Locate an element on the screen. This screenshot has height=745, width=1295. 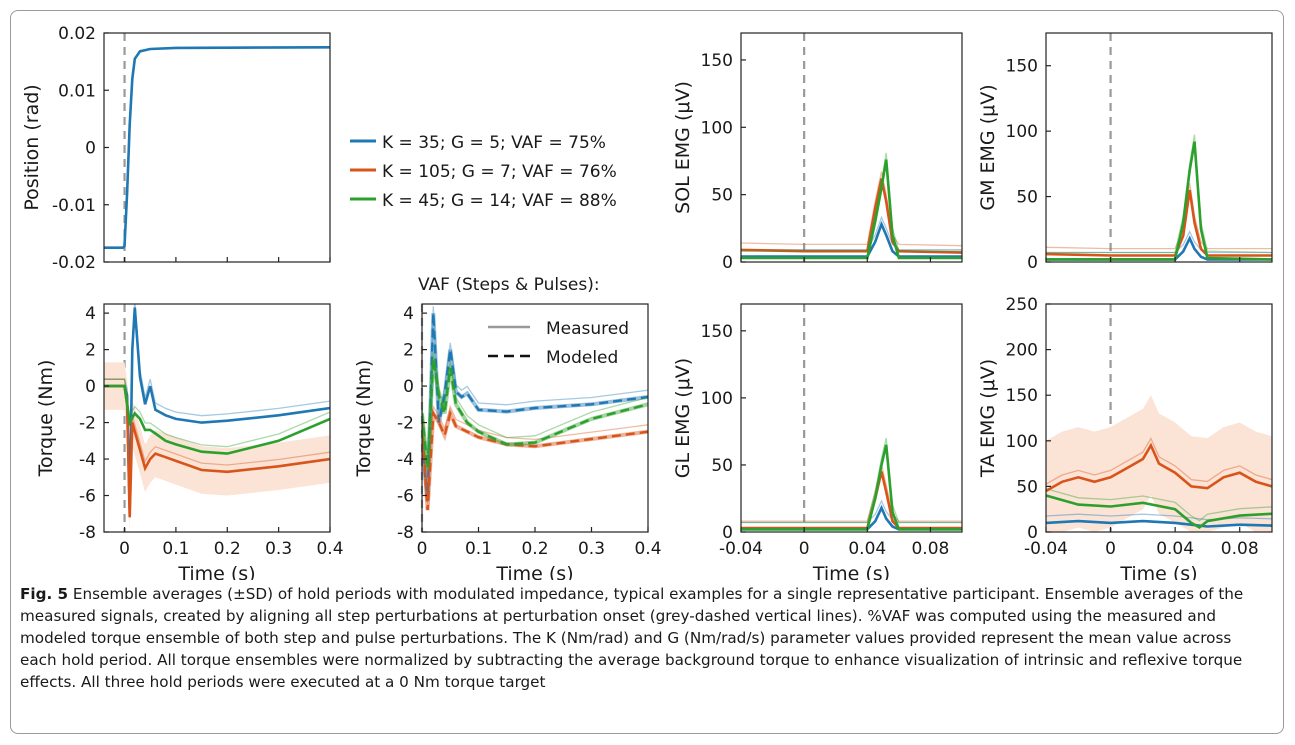
panel-sol: 0 50 100 150 SOL EMG (μV) is located at coordinates (817, 152).